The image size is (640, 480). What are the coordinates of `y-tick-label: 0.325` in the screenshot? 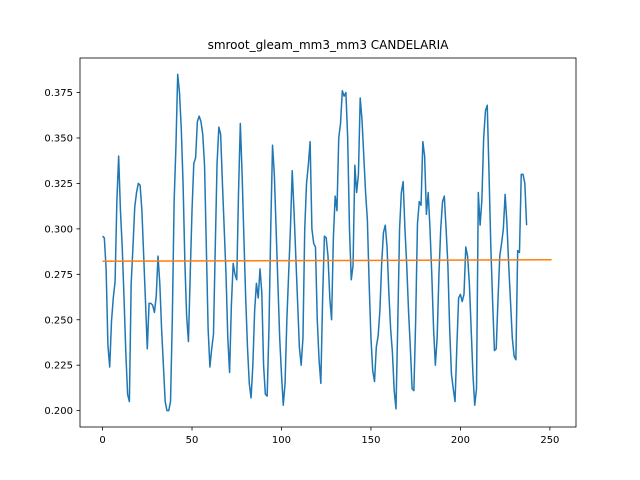 It's located at (58, 184).